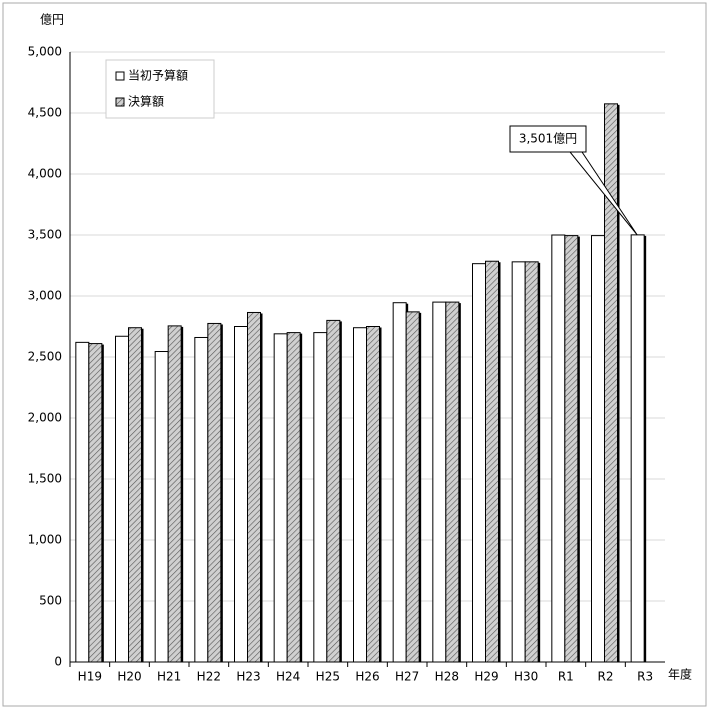 Image resolution: width=710 pixels, height=710 pixels. Describe the element at coordinates (58, 662) in the screenshot. I see `y-tick-label: 0` at that location.